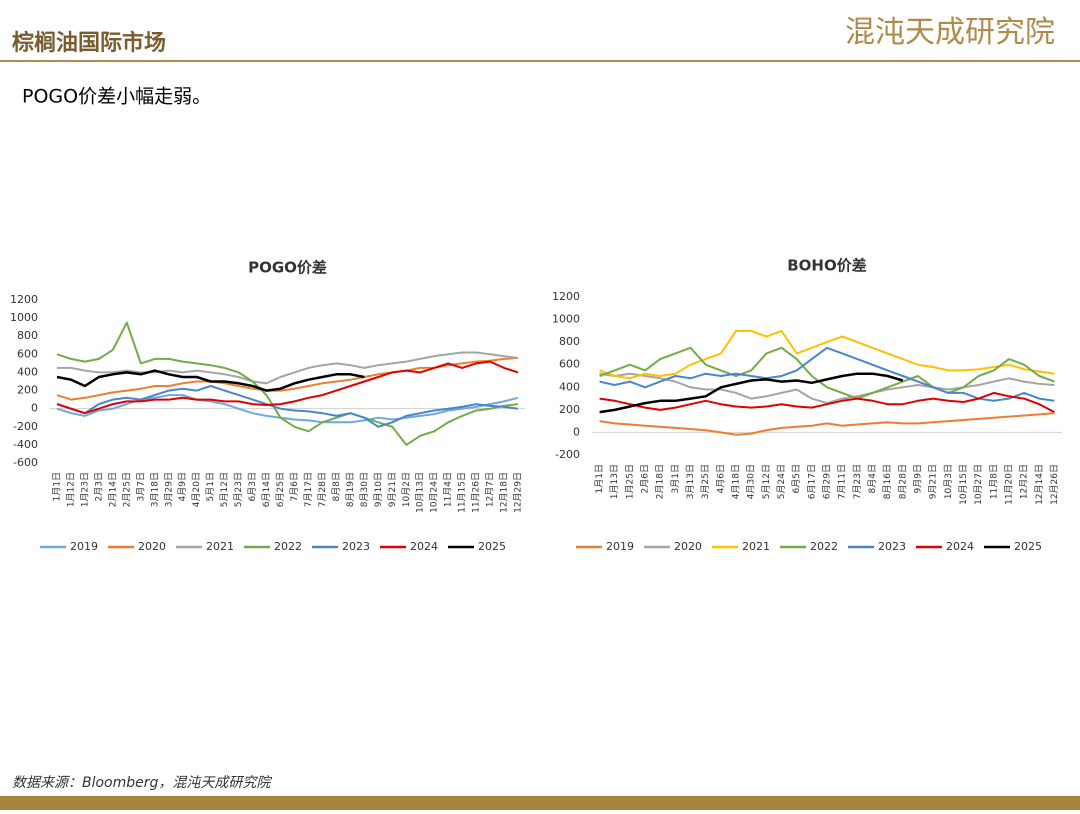  What do you see at coordinates (811, 481) in the screenshot?
I see `x-tick-label: 6月17日` at bounding box center [811, 481].